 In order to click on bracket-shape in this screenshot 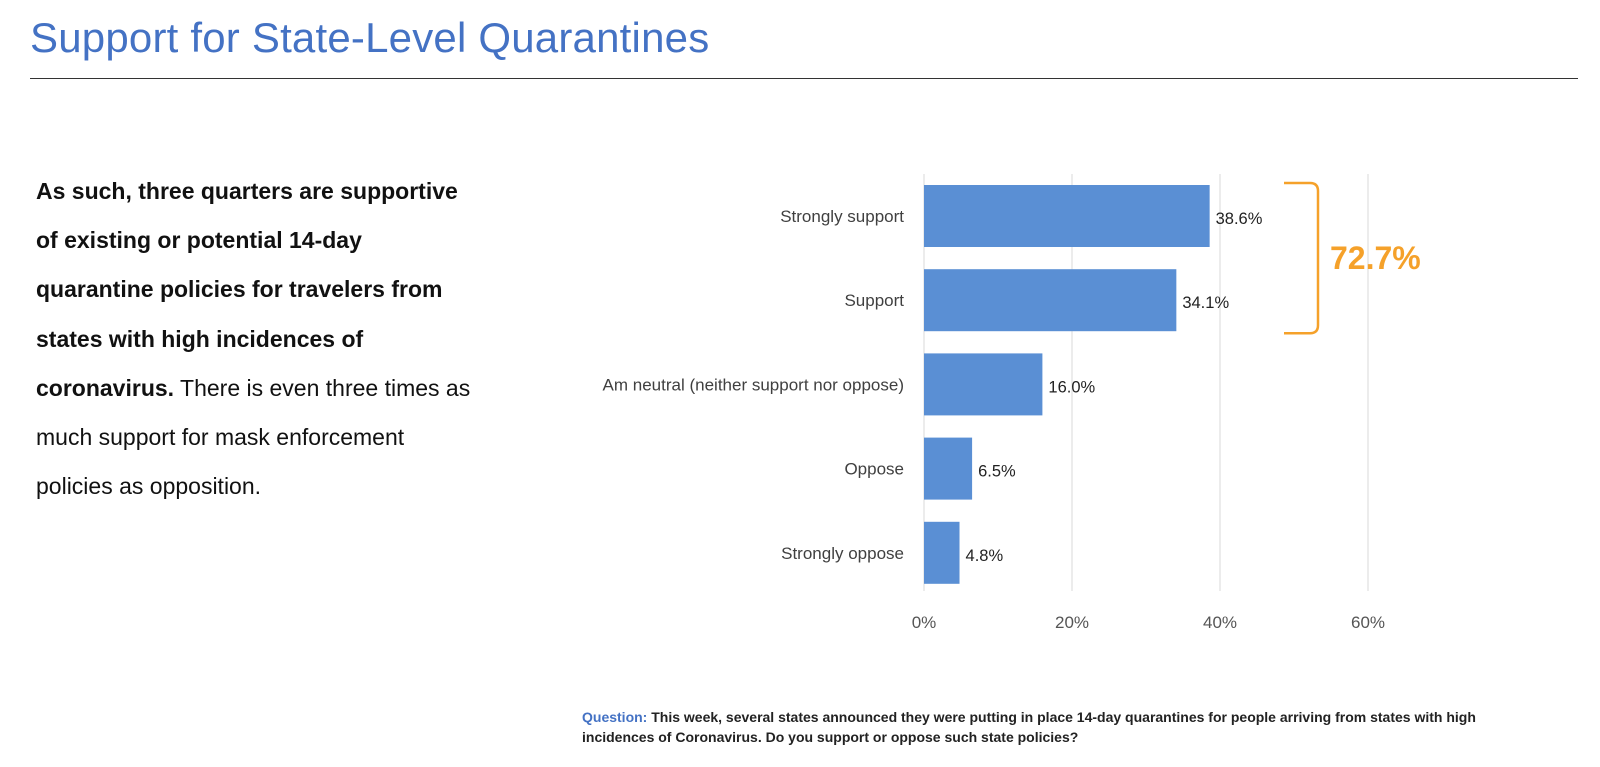, I will do `click(1302, 258)`.